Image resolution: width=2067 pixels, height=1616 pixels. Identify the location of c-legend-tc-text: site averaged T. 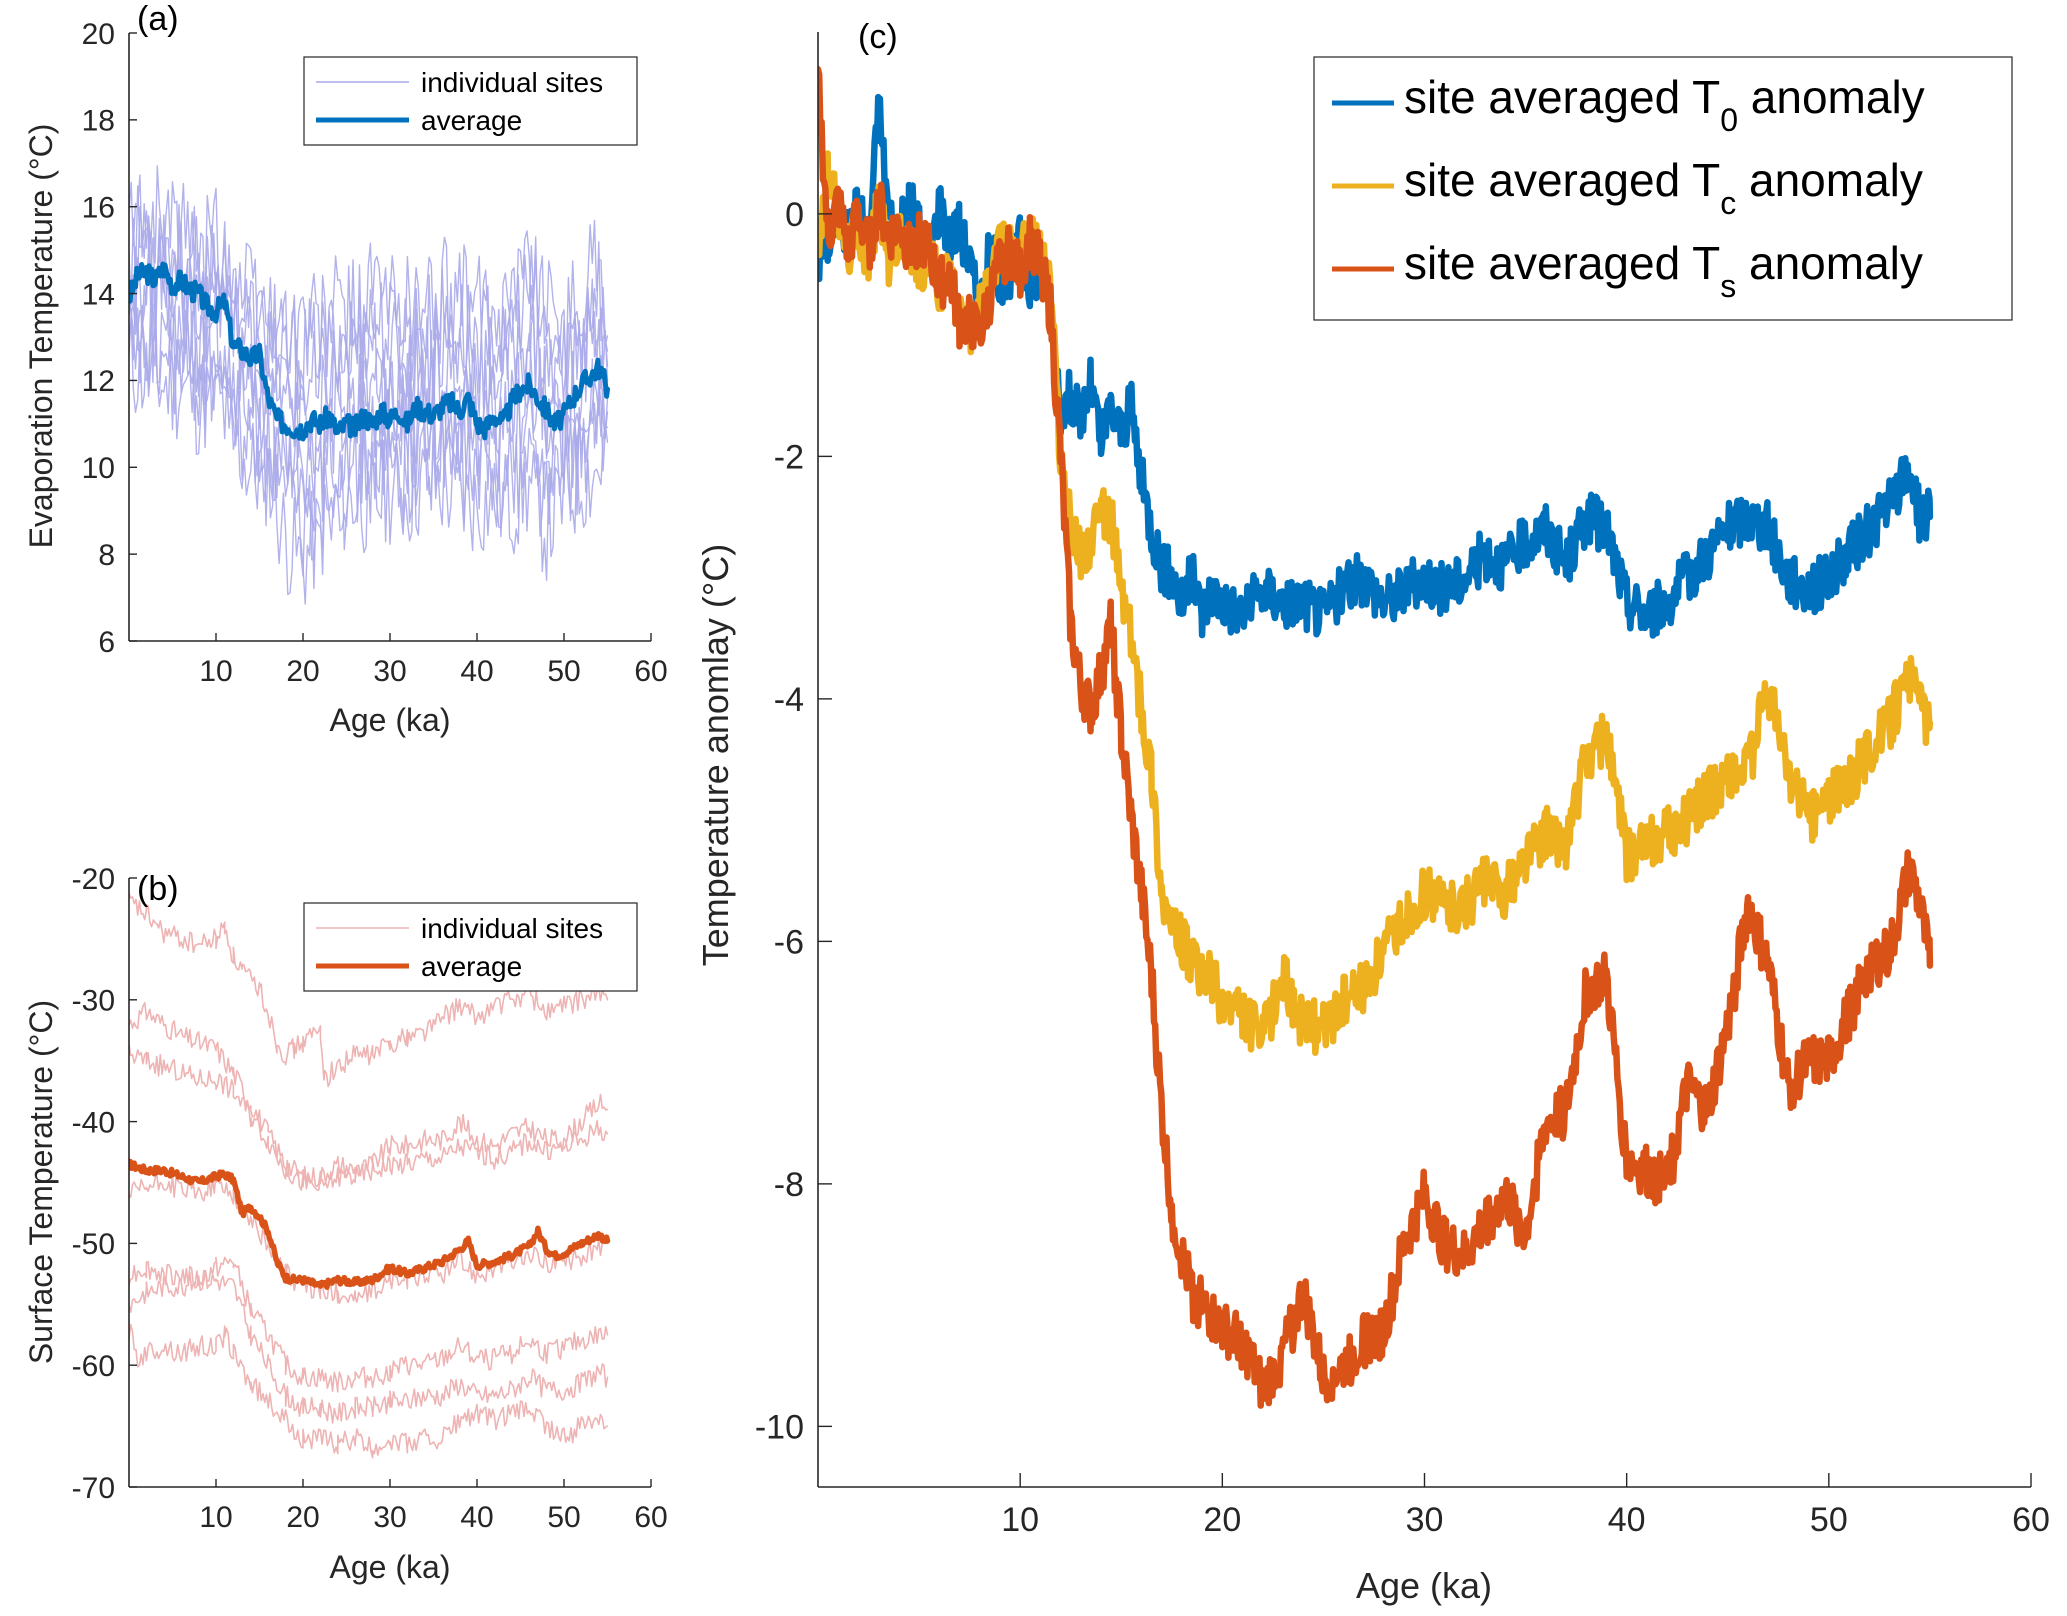
(1562, 180).